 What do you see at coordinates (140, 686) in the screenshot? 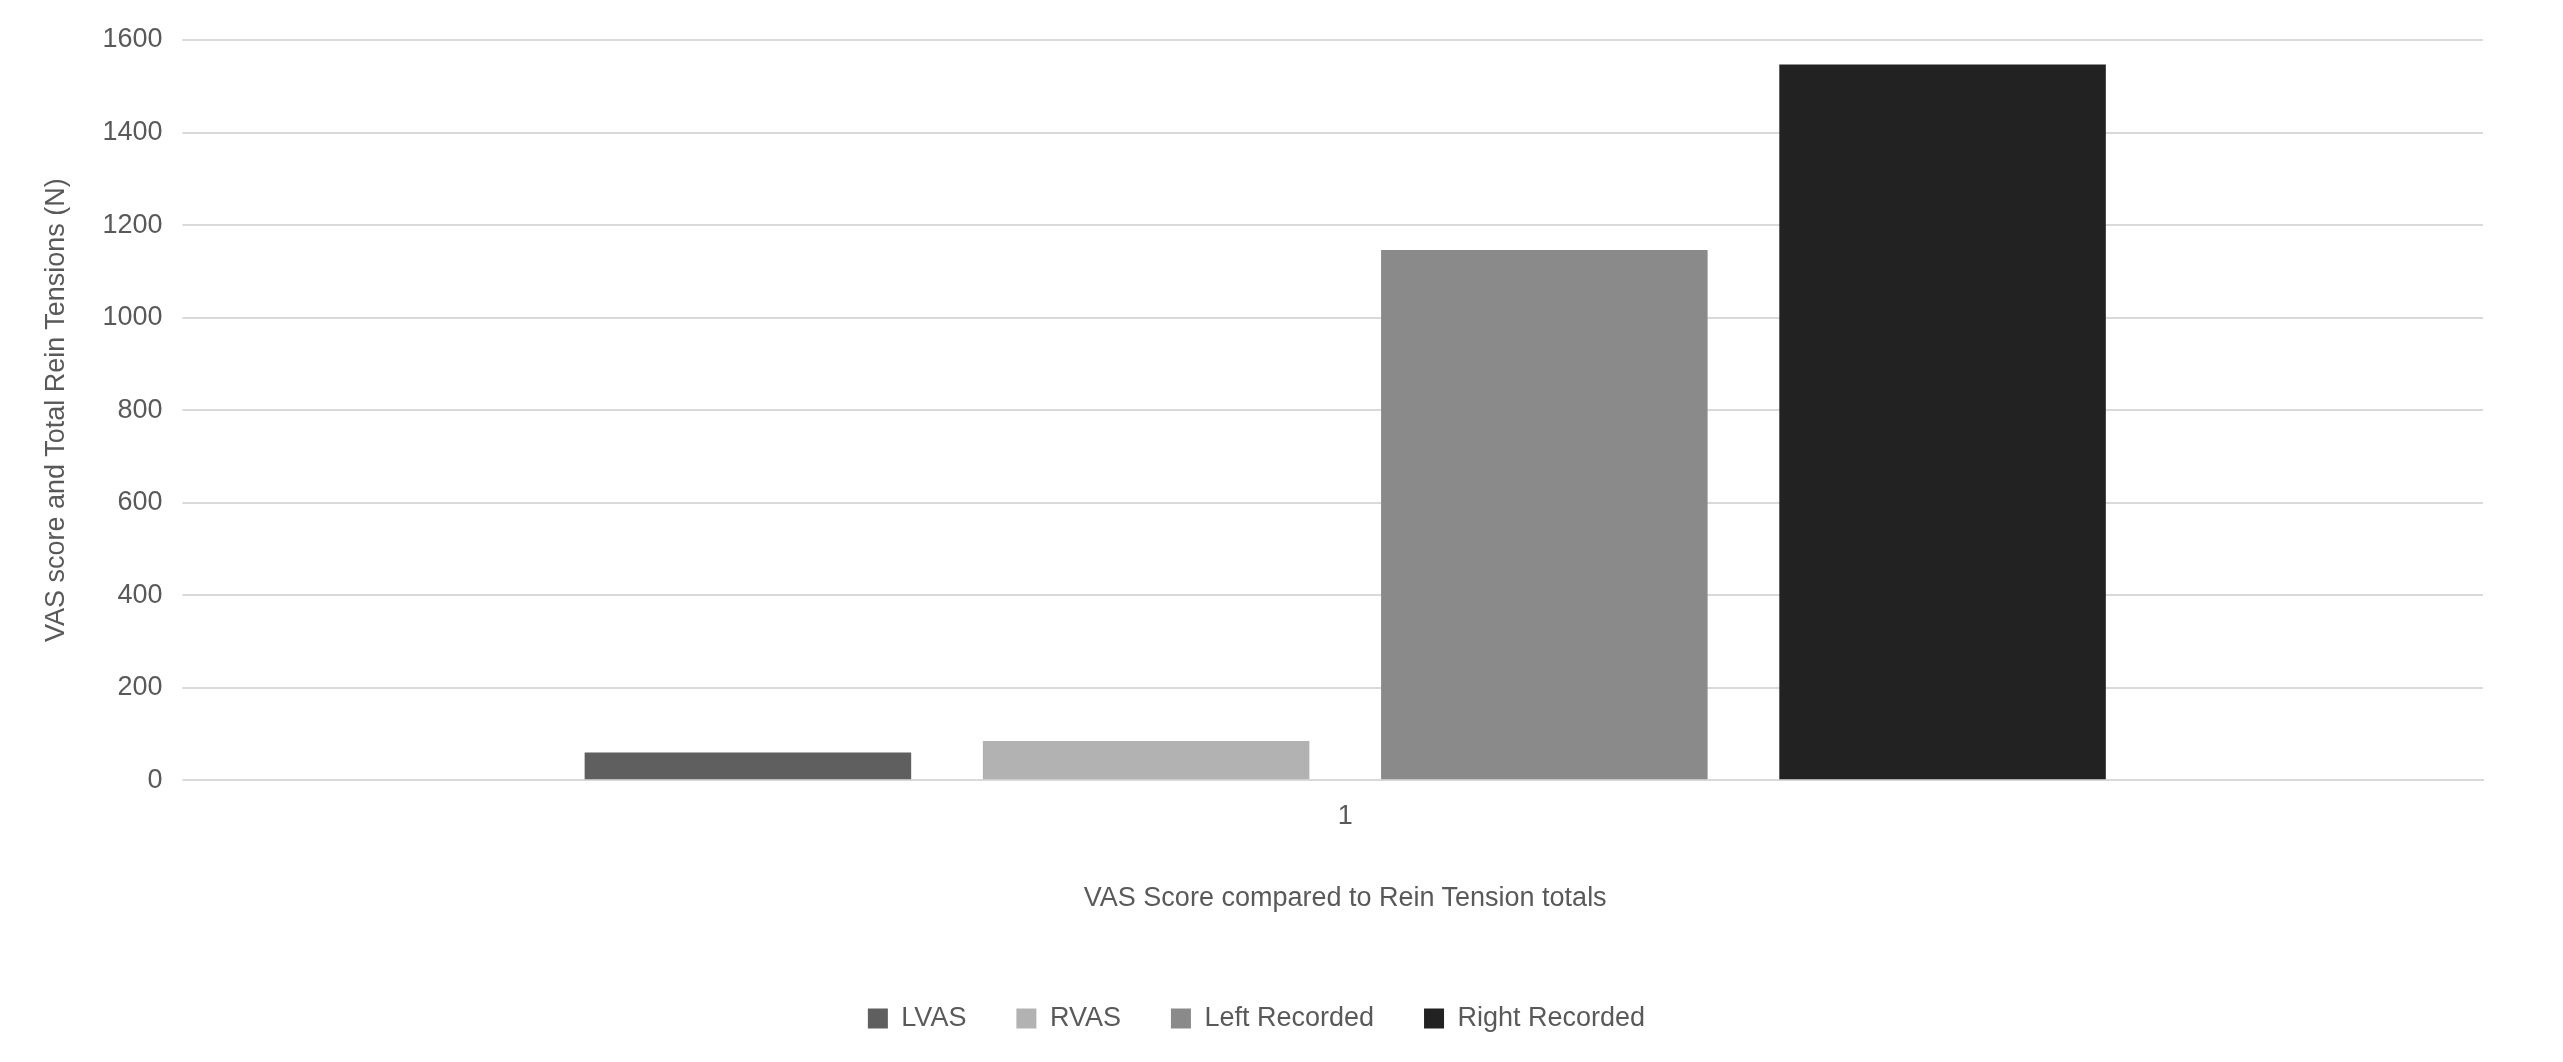
I see `y-tick-label: 200` at bounding box center [140, 686].